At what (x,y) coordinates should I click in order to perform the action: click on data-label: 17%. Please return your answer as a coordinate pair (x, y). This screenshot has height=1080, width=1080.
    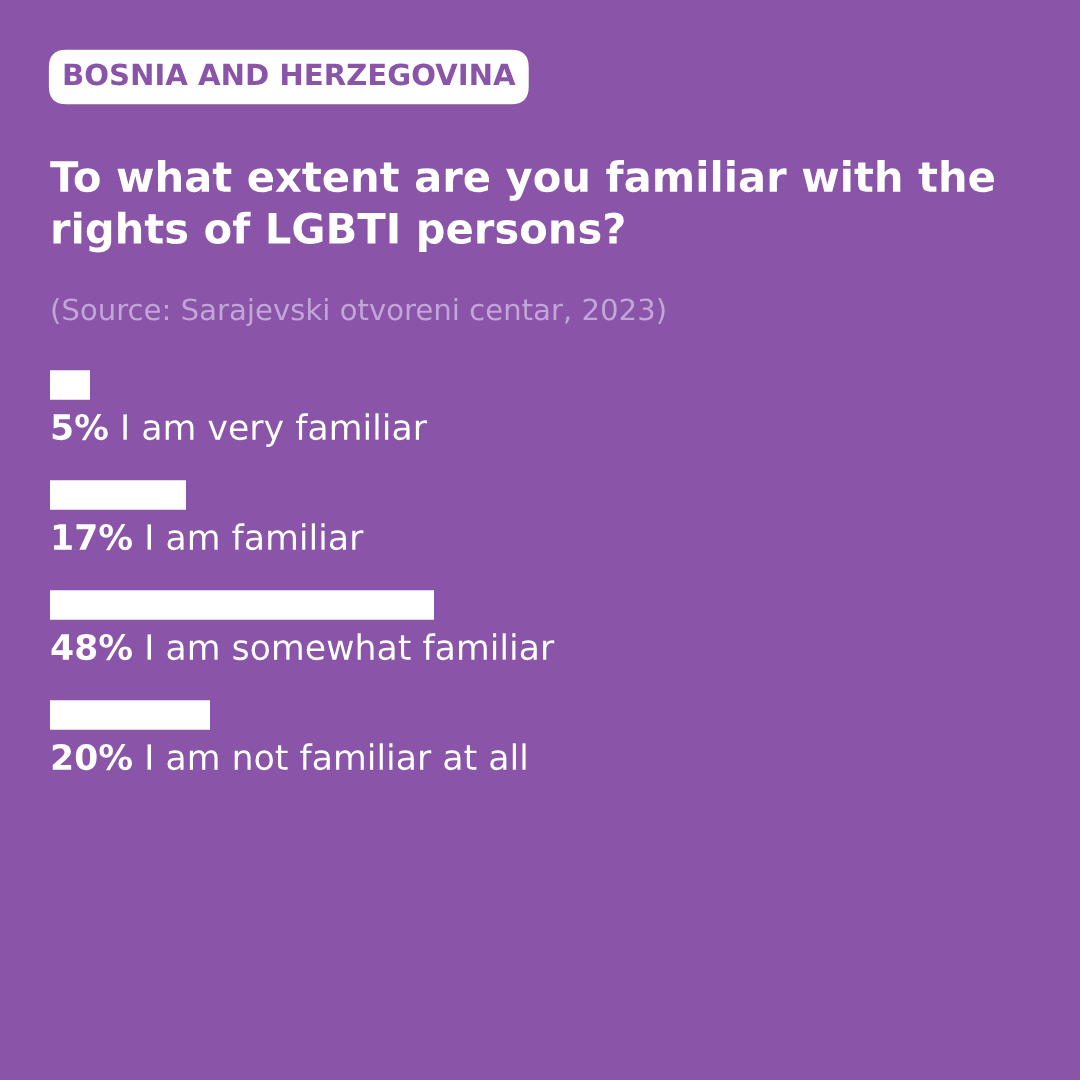
    Looking at the image, I should click on (93, 537).